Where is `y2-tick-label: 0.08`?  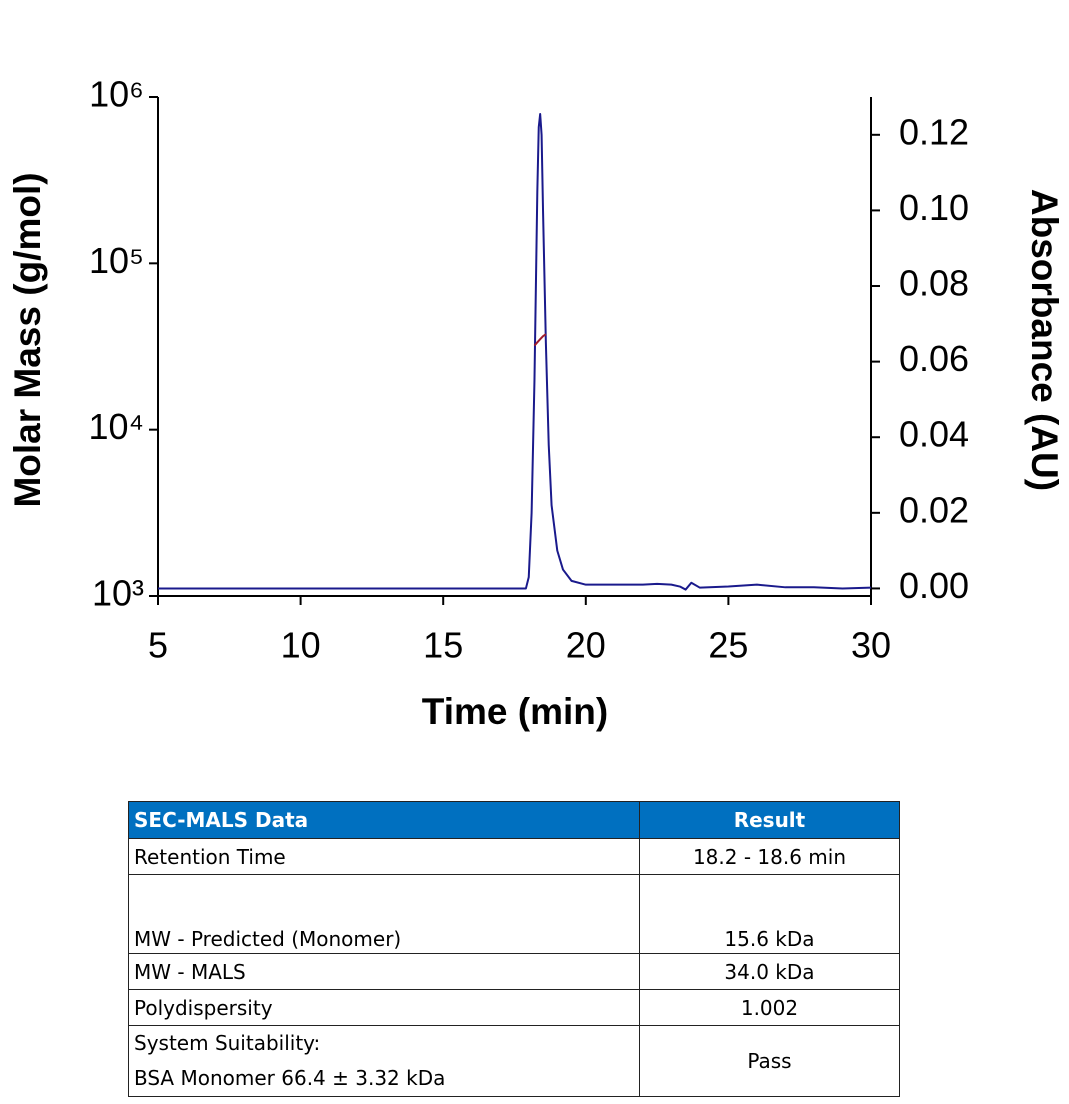
y2-tick-label: 0.08 is located at coordinates (934, 283).